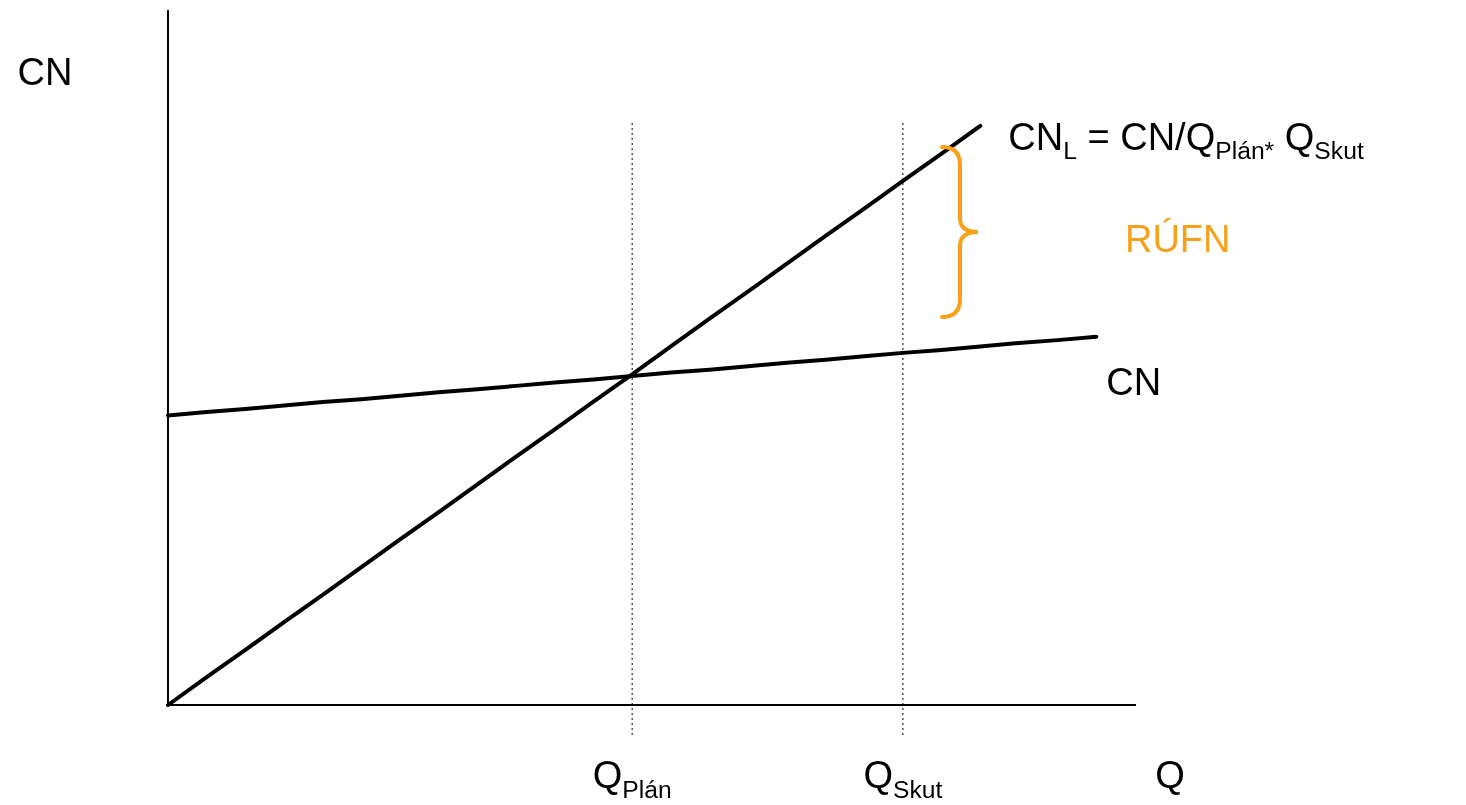 Image resolution: width=1466 pixels, height=805 pixels. Describe the element at coordinates (1177, 239) in the screenshot. I see `annotation: RÚFN` at that location.